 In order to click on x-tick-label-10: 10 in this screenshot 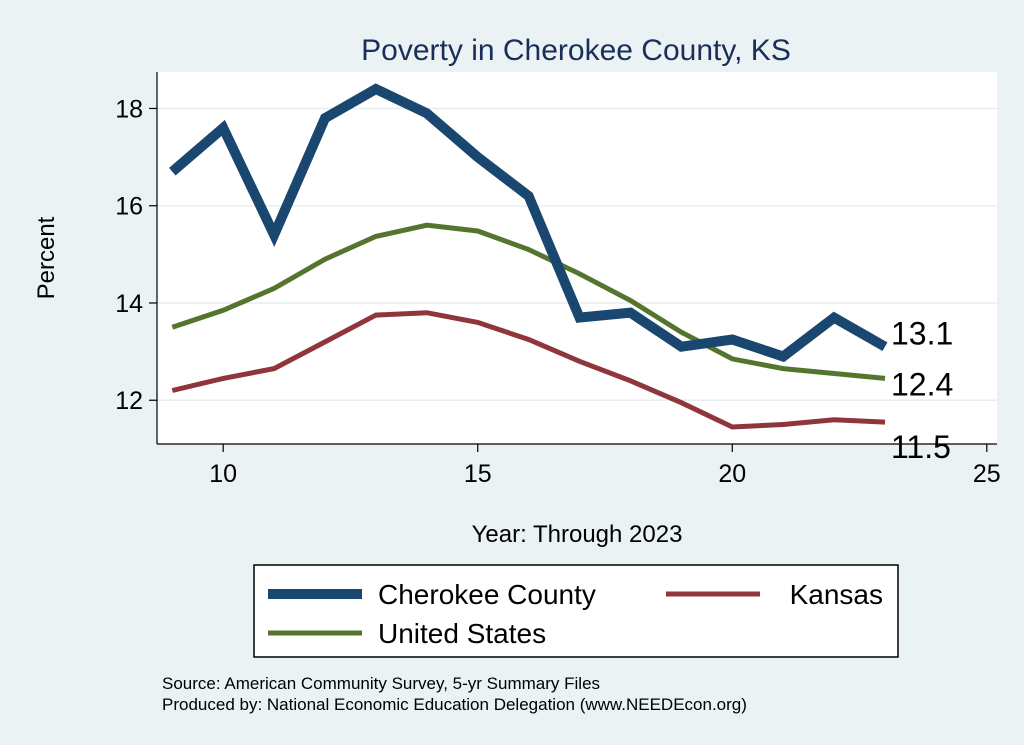, I will do `click(223, 474)`.